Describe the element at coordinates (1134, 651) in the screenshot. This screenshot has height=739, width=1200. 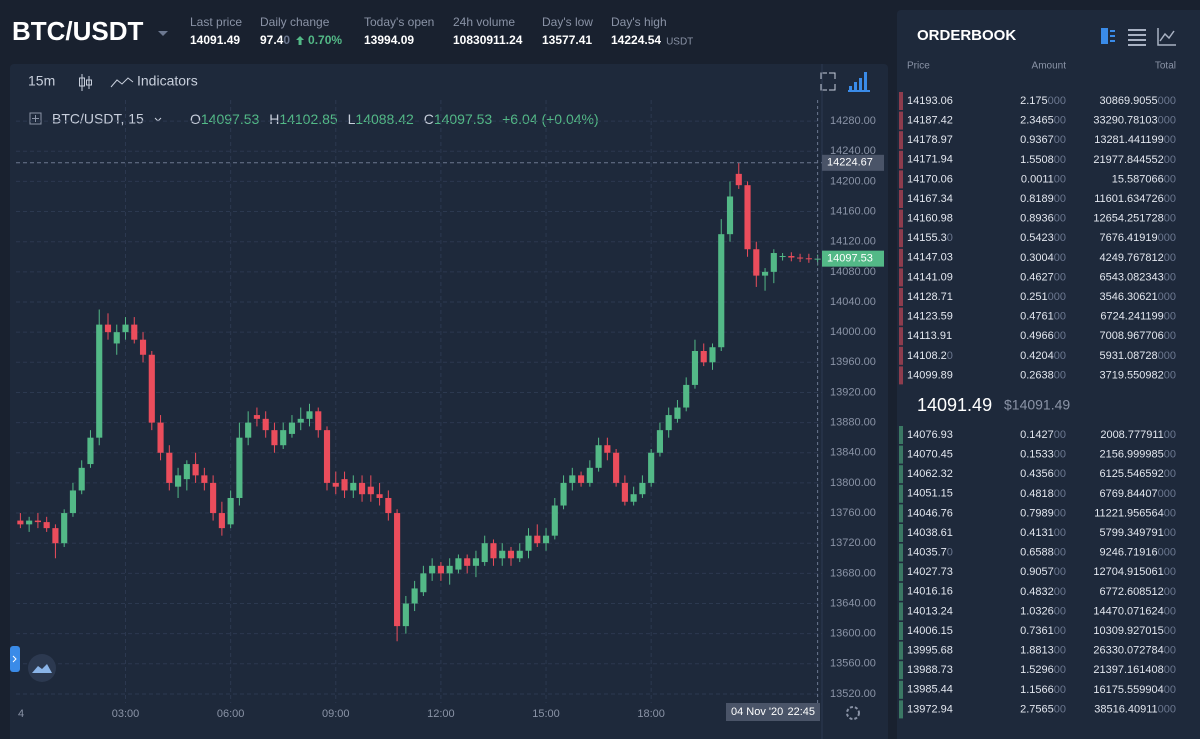
I see `bid-total: 26330.07278400` at that location.